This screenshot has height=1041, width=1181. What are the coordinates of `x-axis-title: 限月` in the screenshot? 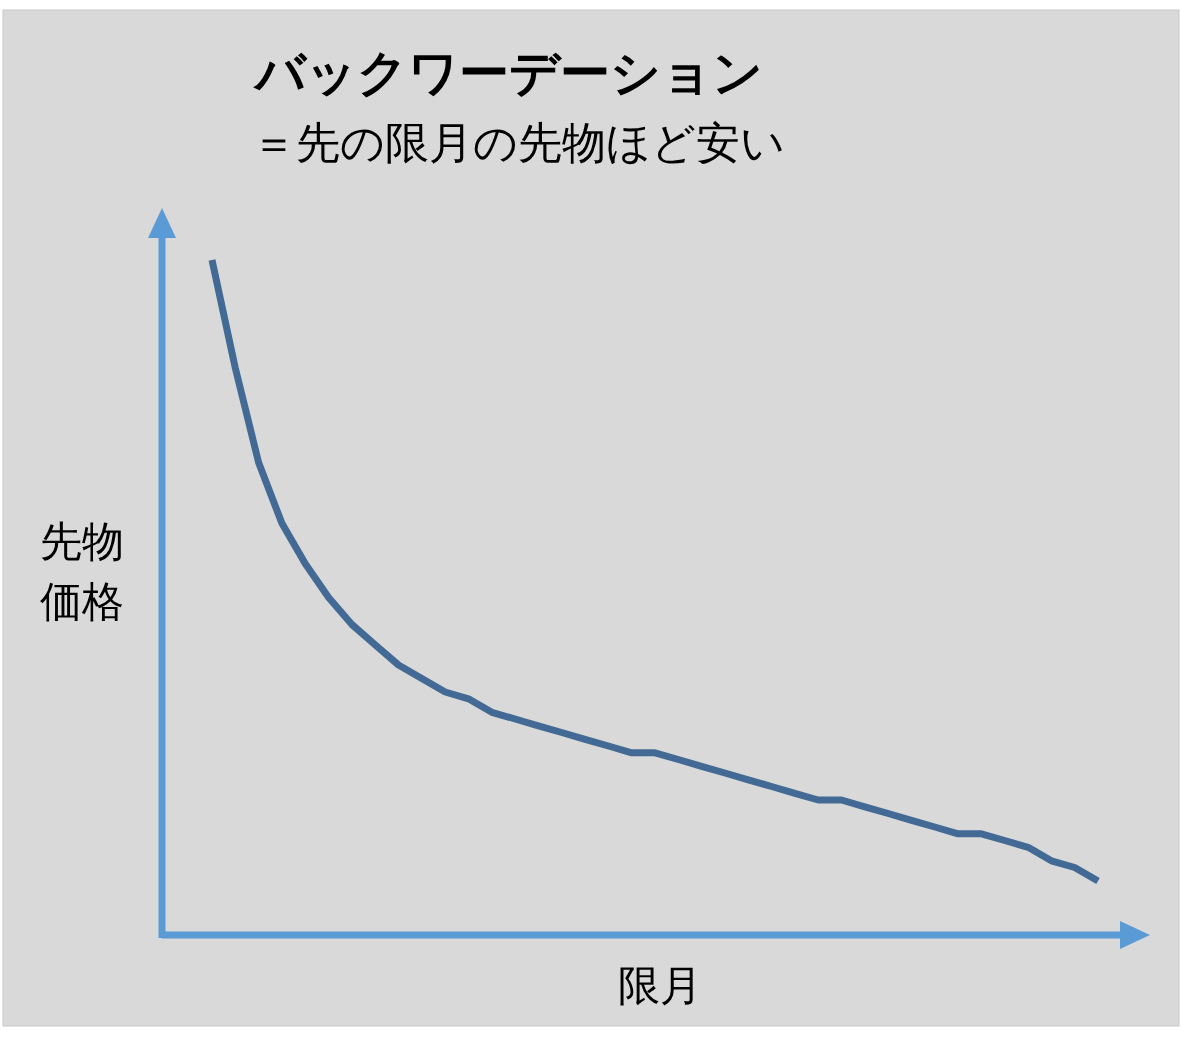 It's located at (660, 985).